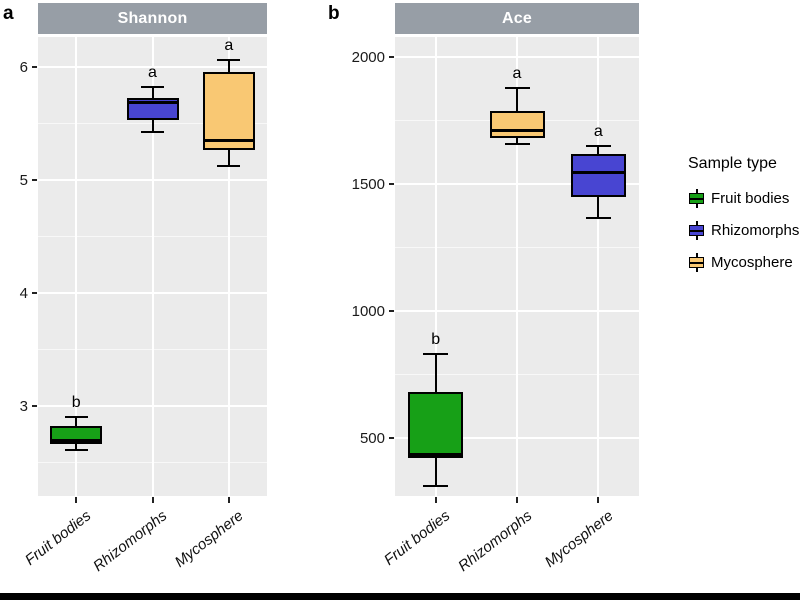 This screenshot has height=600, width=800. I want to click on panel-a-title: Shannon, so click(152, 18).